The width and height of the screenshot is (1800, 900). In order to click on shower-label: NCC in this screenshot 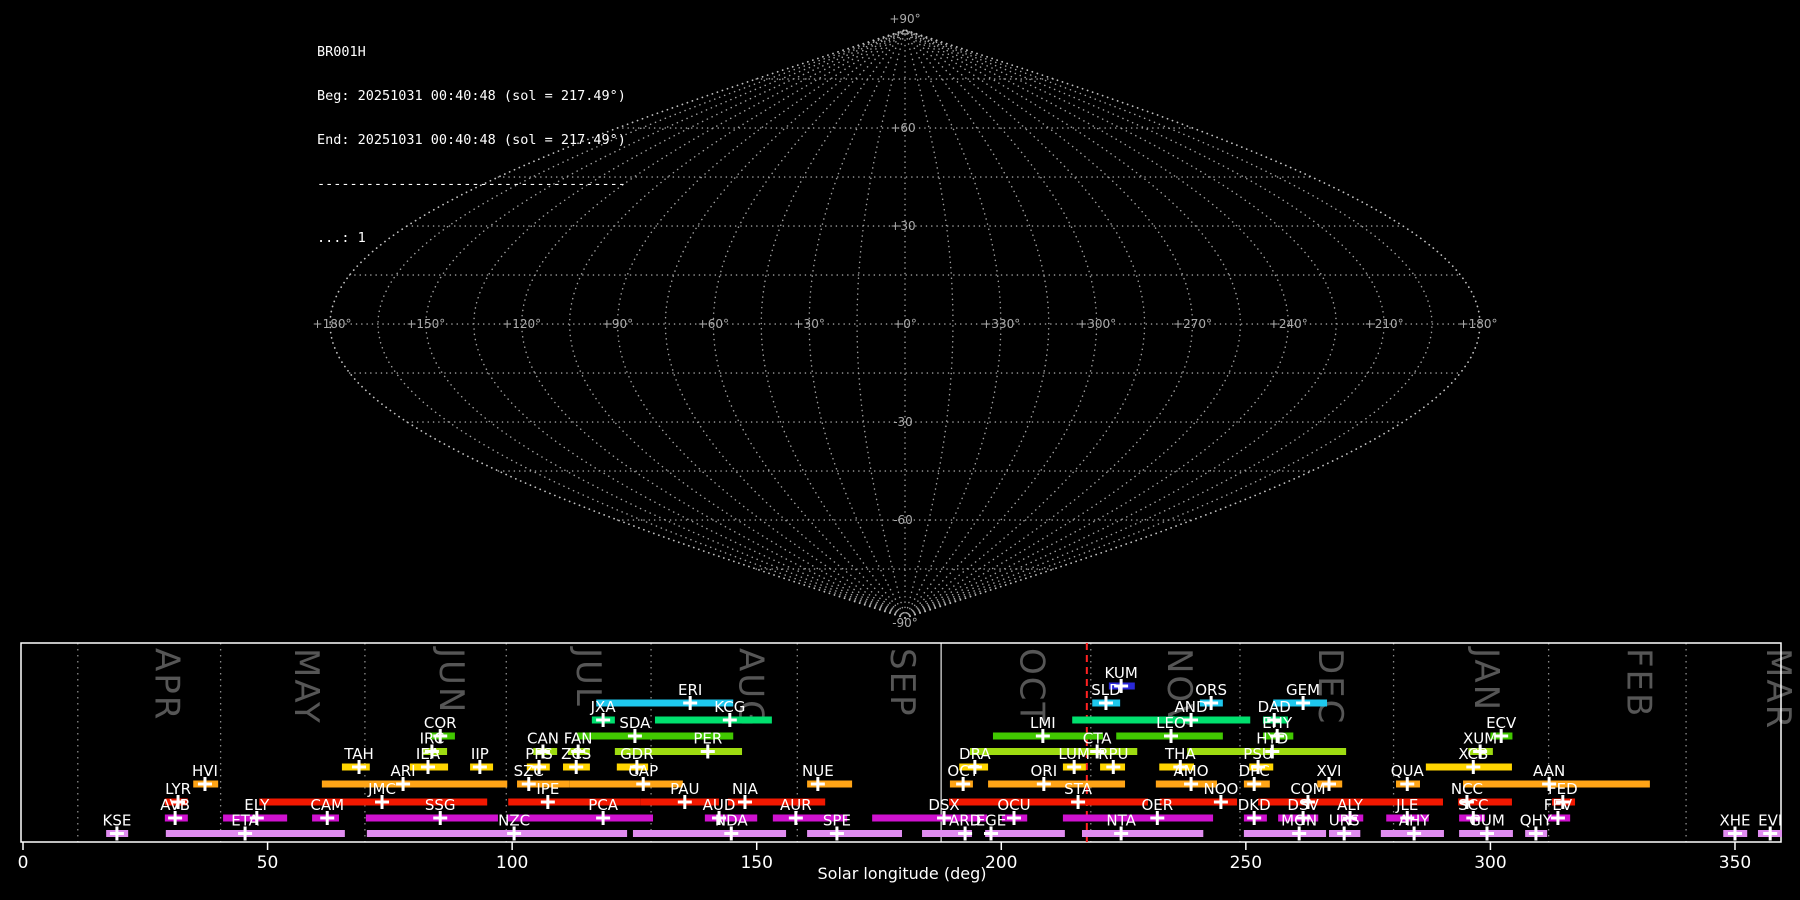, I will do `click(1467, 789)`.